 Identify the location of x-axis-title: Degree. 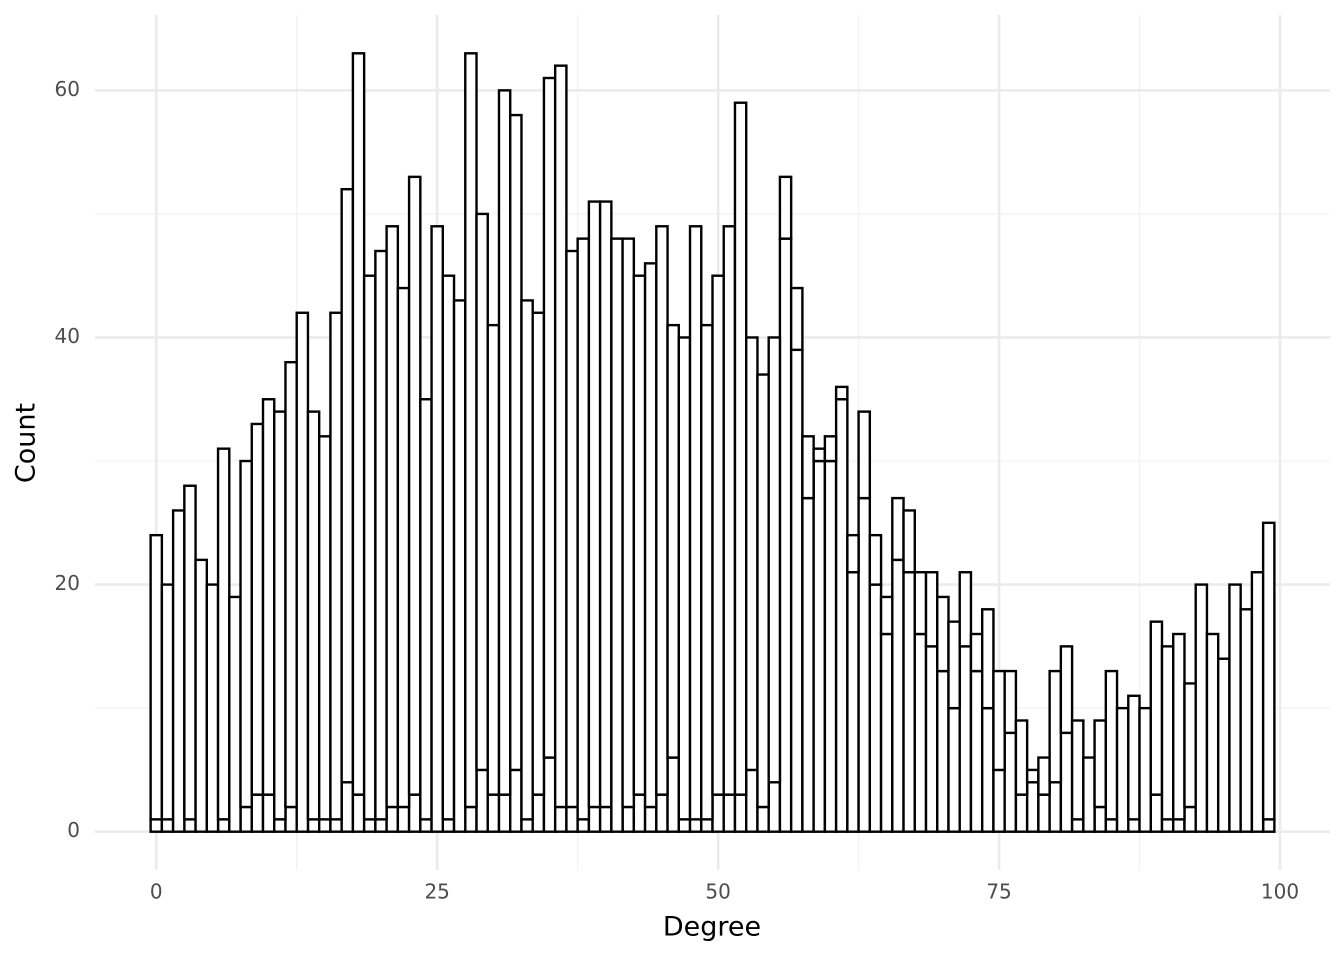
(712, 927).